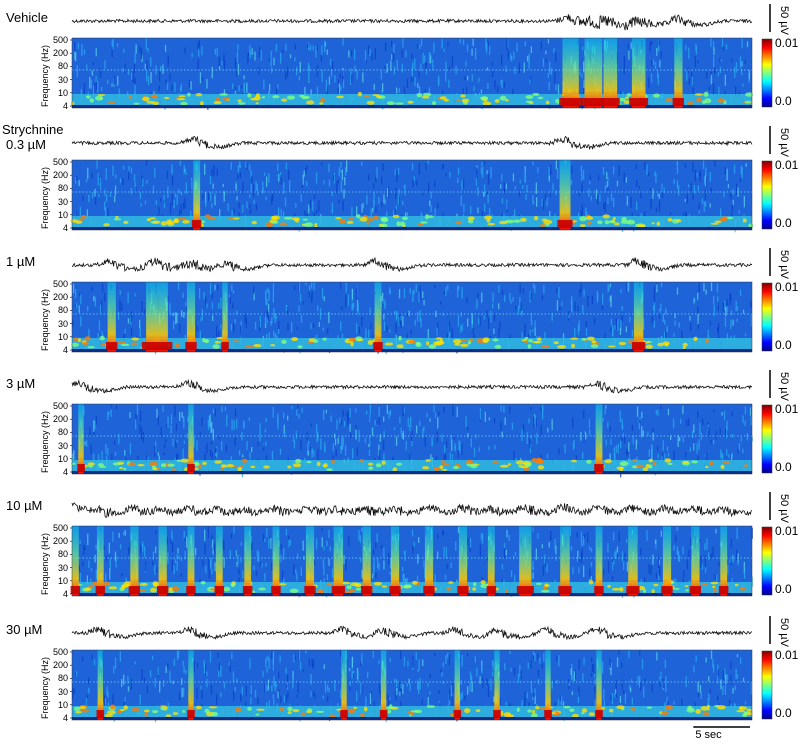  What do you see at coordinates (33, 129) in the screenshot?
I see `panel-label-line: Strychnine` at bounding box center [33, 129].